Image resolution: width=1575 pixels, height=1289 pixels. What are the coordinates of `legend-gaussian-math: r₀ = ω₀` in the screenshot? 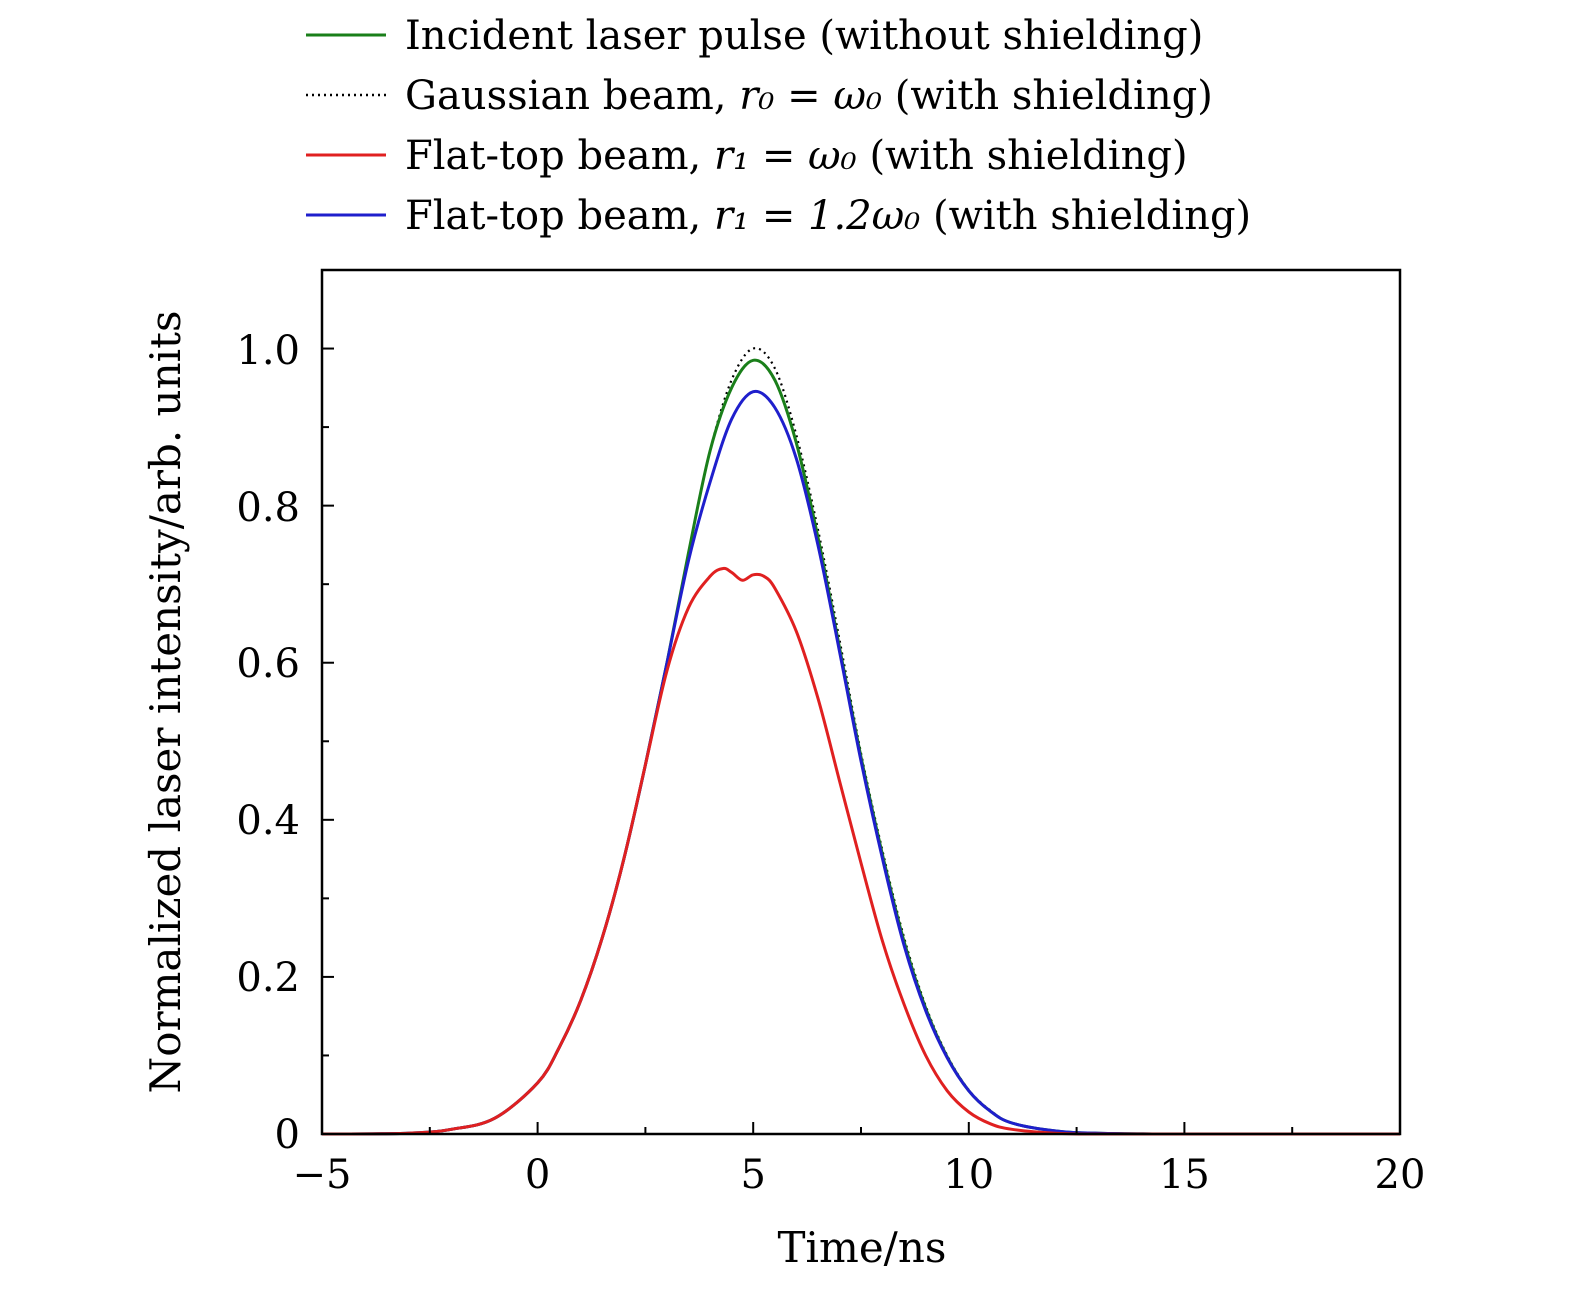 It's located at (810, 96).